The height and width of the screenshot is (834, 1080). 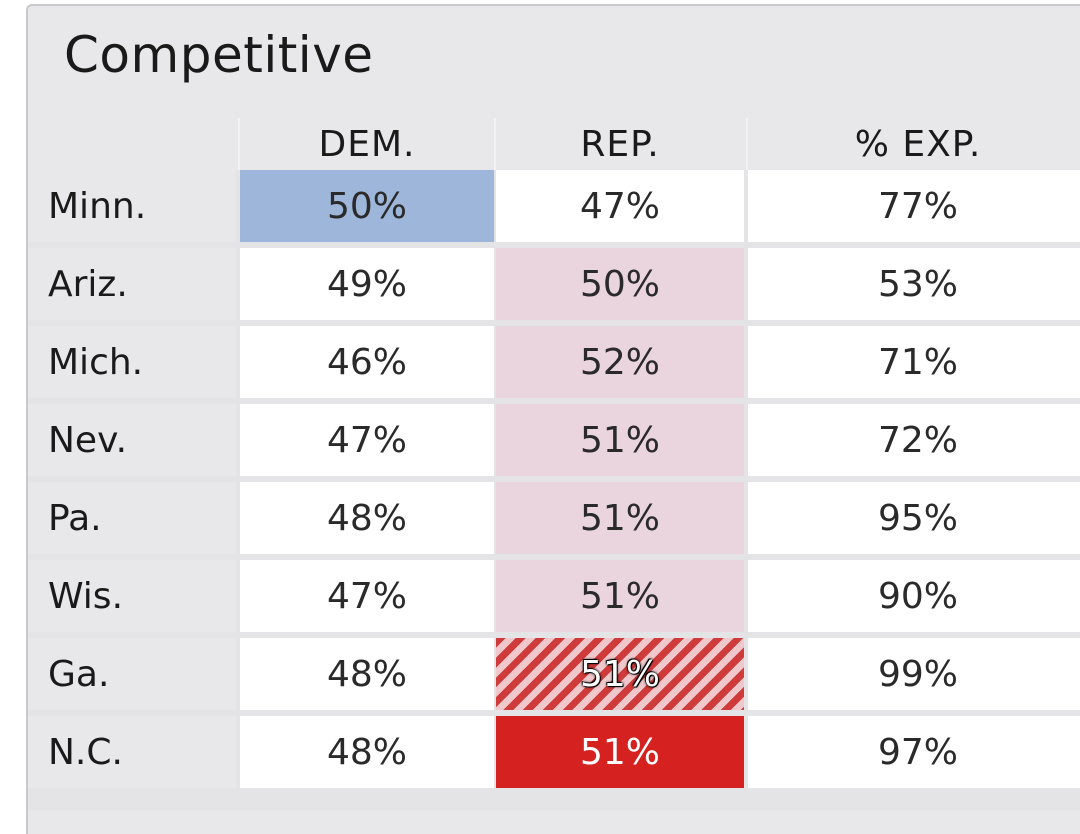 What do you see at coordinates (132, 362) in the screenshot?
I see `state-name: Mich.` at bounding box center [132, 362].